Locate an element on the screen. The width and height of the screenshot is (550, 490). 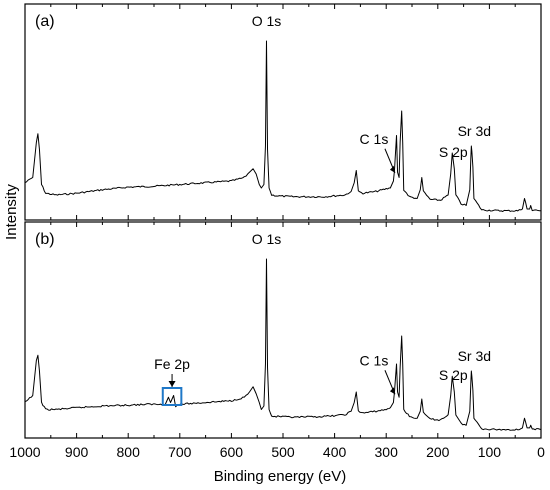
panel-label: (a) is located at coordinates (45, 21).